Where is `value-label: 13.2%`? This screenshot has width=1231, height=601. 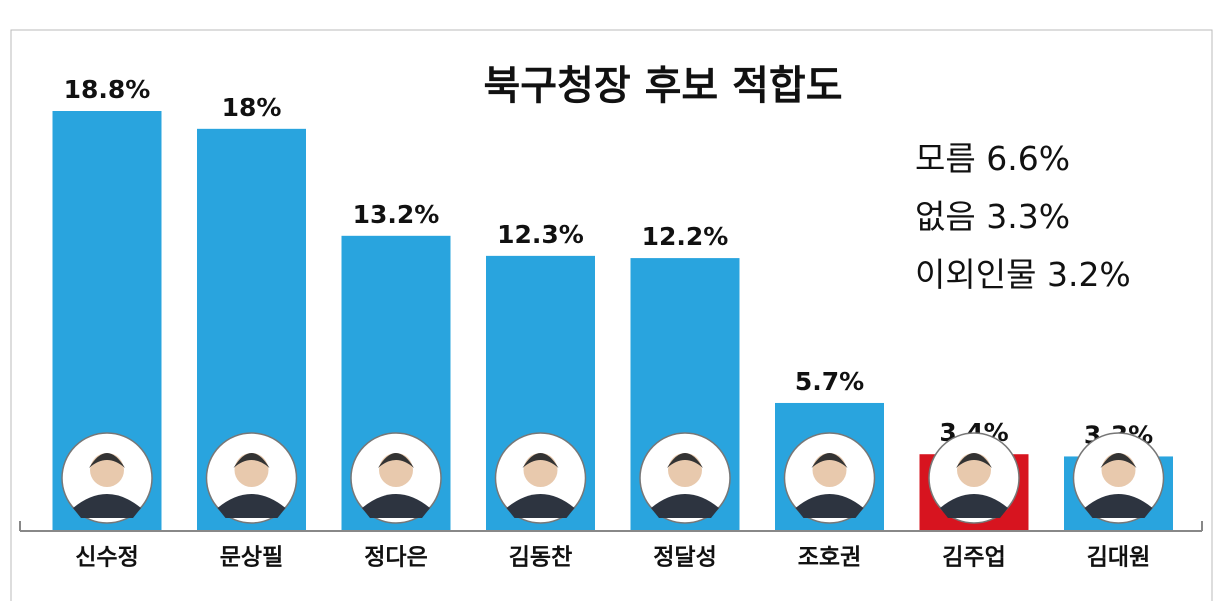 value-label: 13.2% is located at coordinates (396, 214).